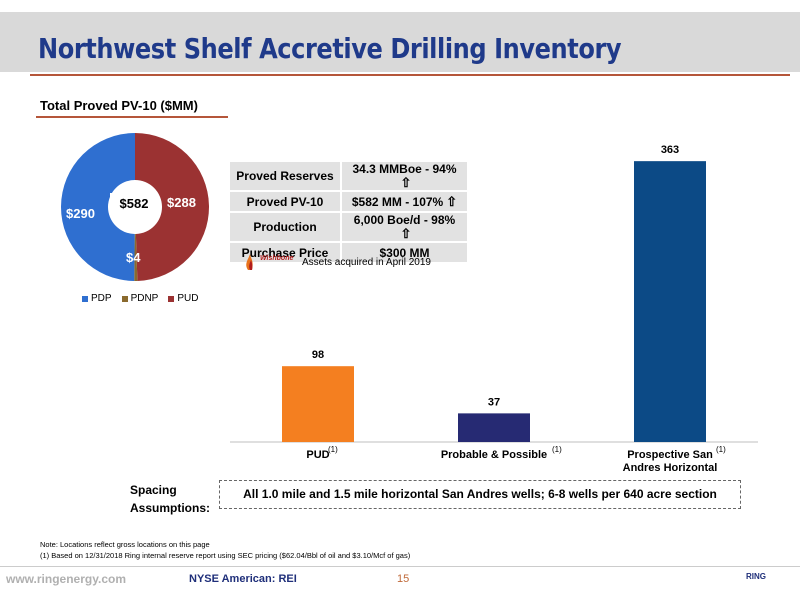 This screenshot has height=600, width=800. Describe the element at coordinates (403, 579) in the screenshot. I see `page-number: 15` at that location.